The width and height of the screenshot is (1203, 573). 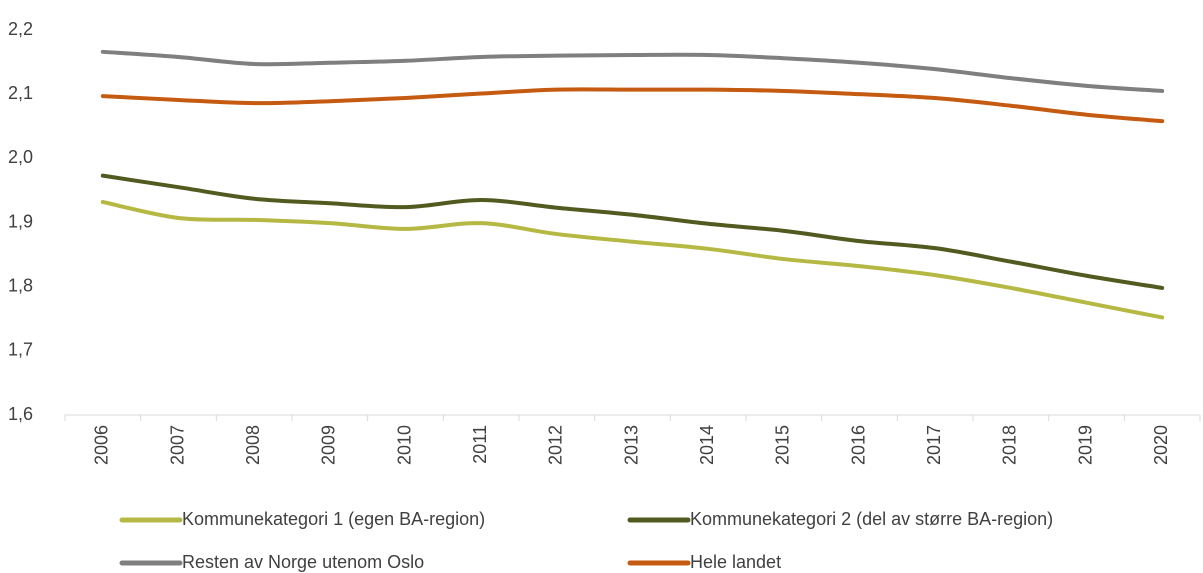 I want to click on x-tick-label: 2009, so click(x=329, y=445).